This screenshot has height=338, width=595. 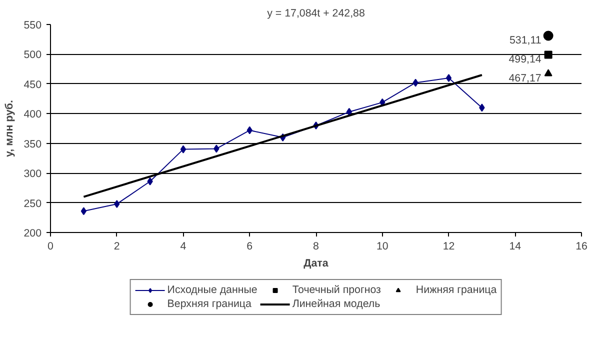 I want to click on y-tick-label: 400, so click(x=33, y=114).